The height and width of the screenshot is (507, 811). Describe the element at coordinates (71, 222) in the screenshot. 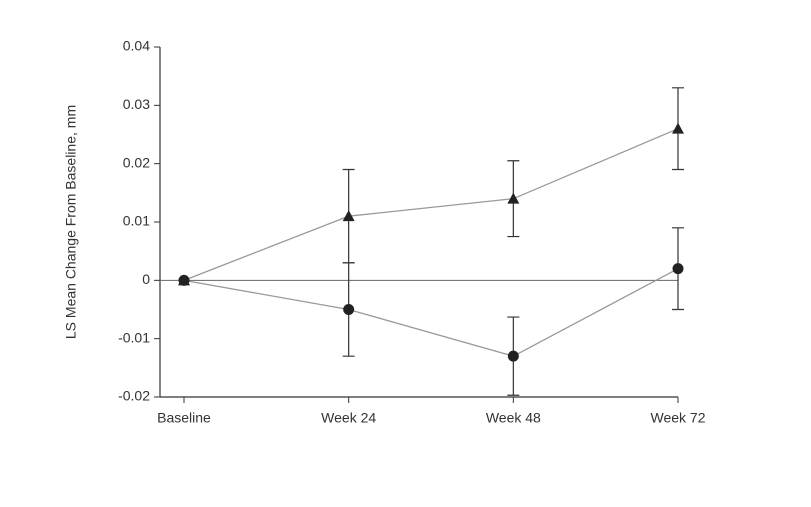

I see `y-axis-label: LS Mean Change From Baseline, mm` at that location.